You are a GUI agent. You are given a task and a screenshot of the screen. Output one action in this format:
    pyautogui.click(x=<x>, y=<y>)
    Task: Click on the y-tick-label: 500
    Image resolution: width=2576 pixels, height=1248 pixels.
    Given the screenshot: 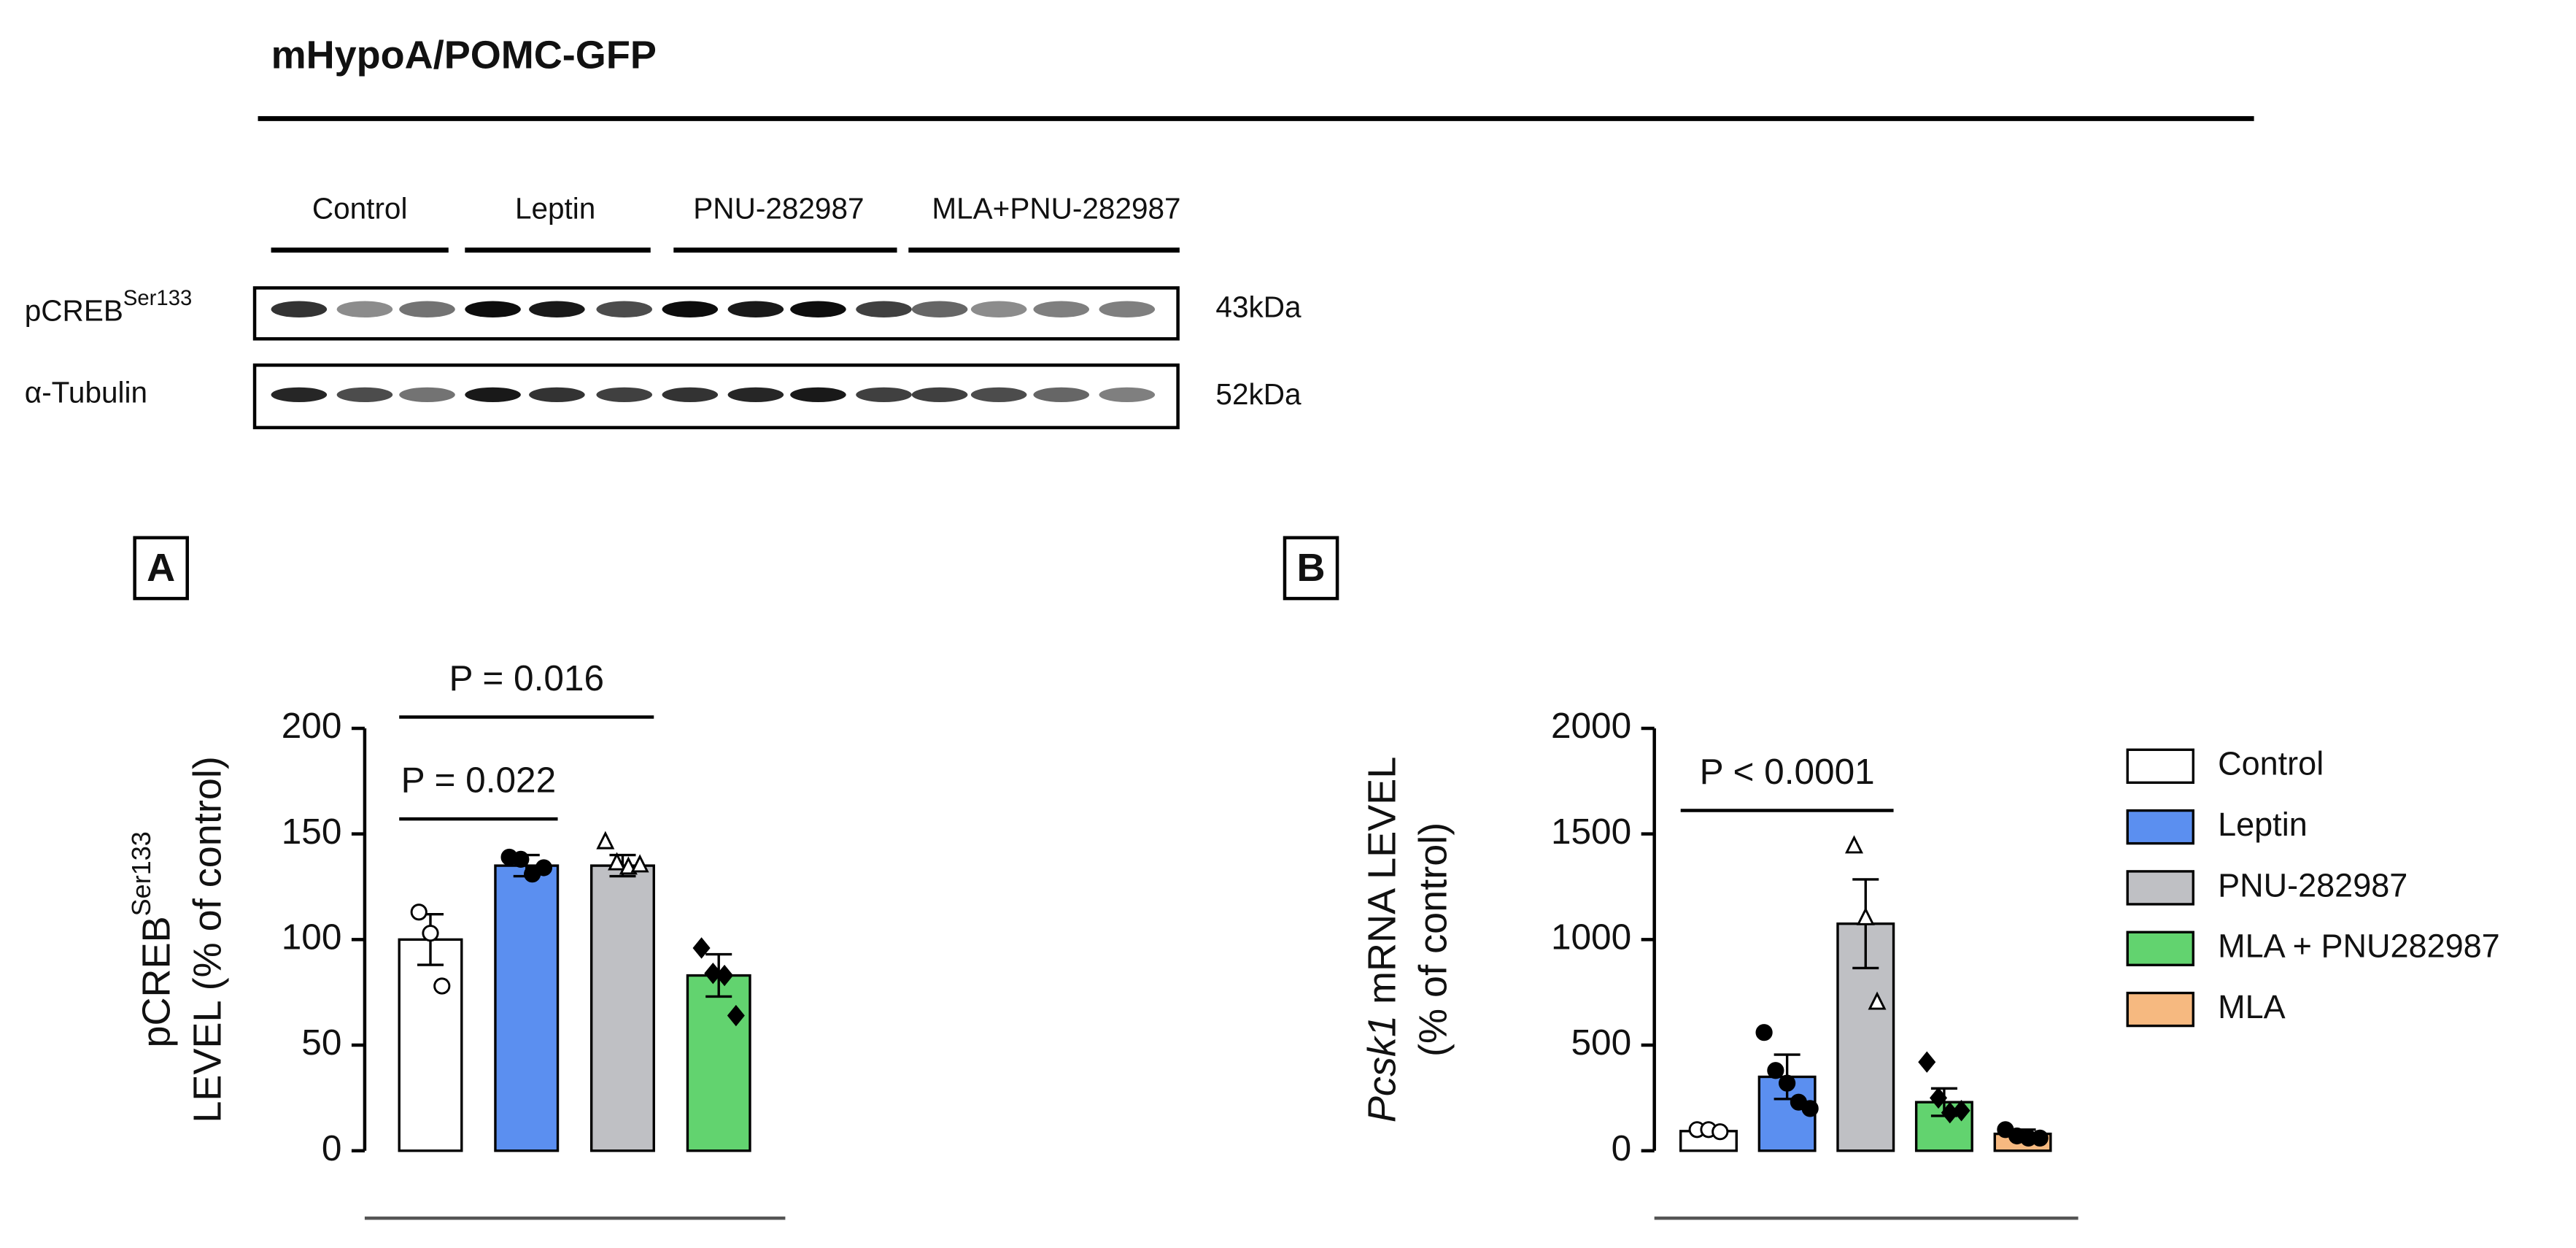 What is the action you would take?
    pyautogui.click(x=1601, y=1042)
    